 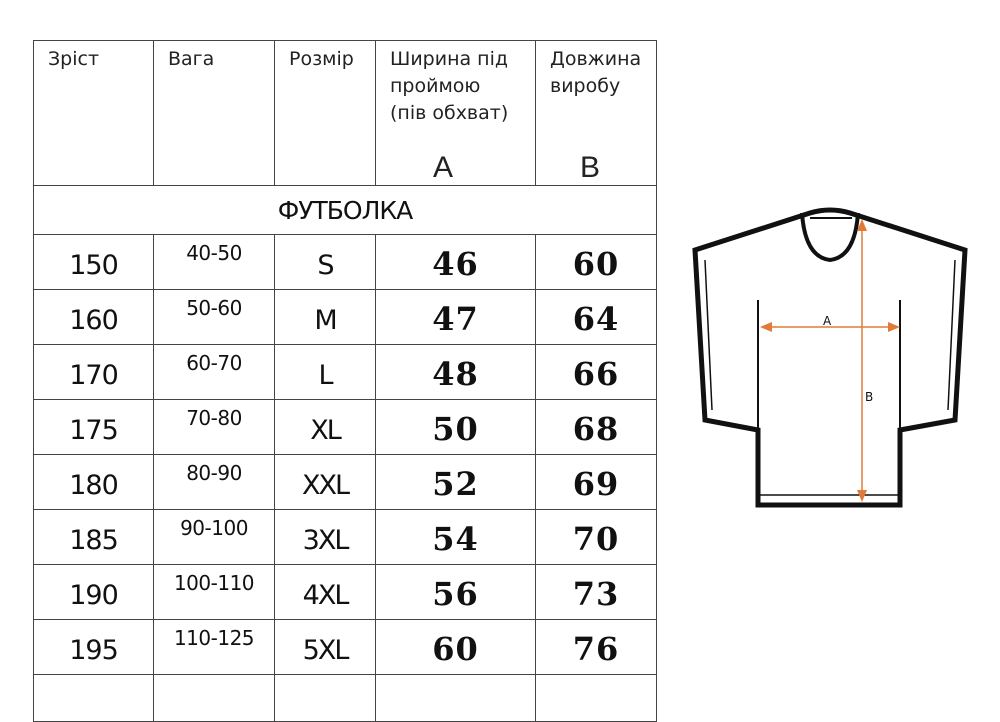 What do you see at coordinates (93, 317) in the screenshot?
I see `height-cell: 160` at bounding box center [93, 317].